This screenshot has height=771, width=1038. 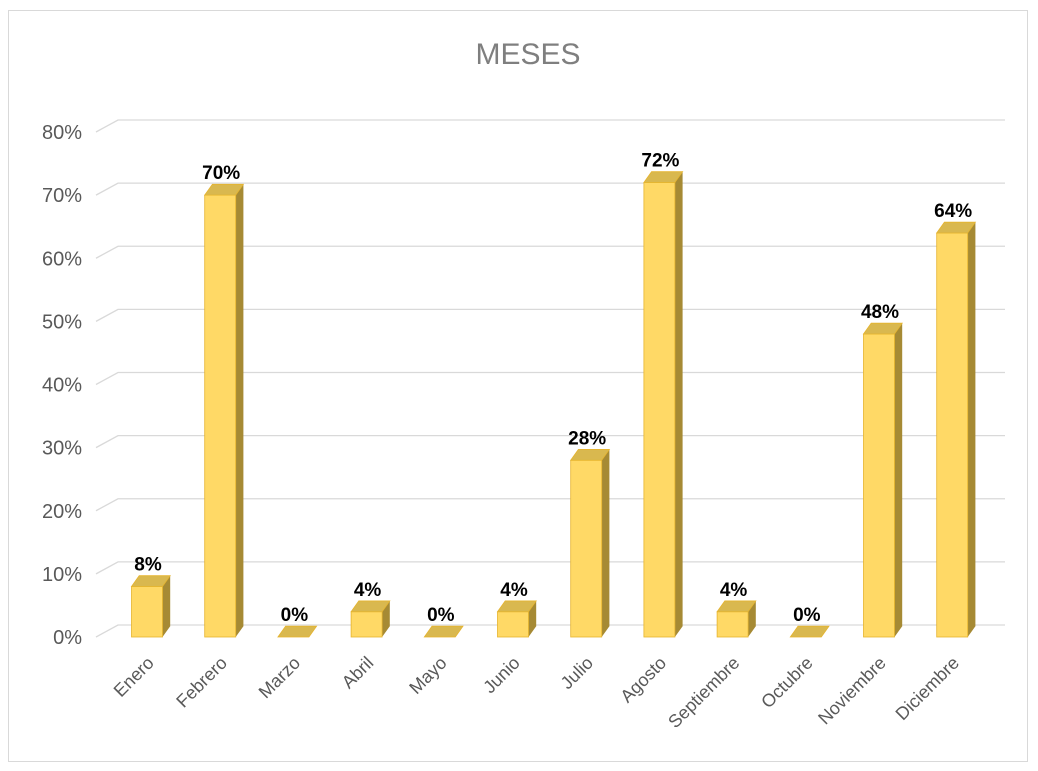 I want to click on y-tick-label: 0%, so click(x=67, y=638).